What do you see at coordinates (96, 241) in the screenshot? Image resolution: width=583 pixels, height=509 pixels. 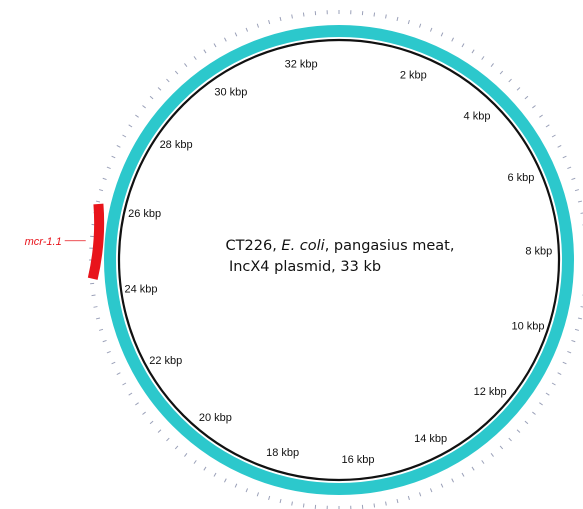 I see `gene-arc-mcr-1.1` at bounding box center [96, 241].